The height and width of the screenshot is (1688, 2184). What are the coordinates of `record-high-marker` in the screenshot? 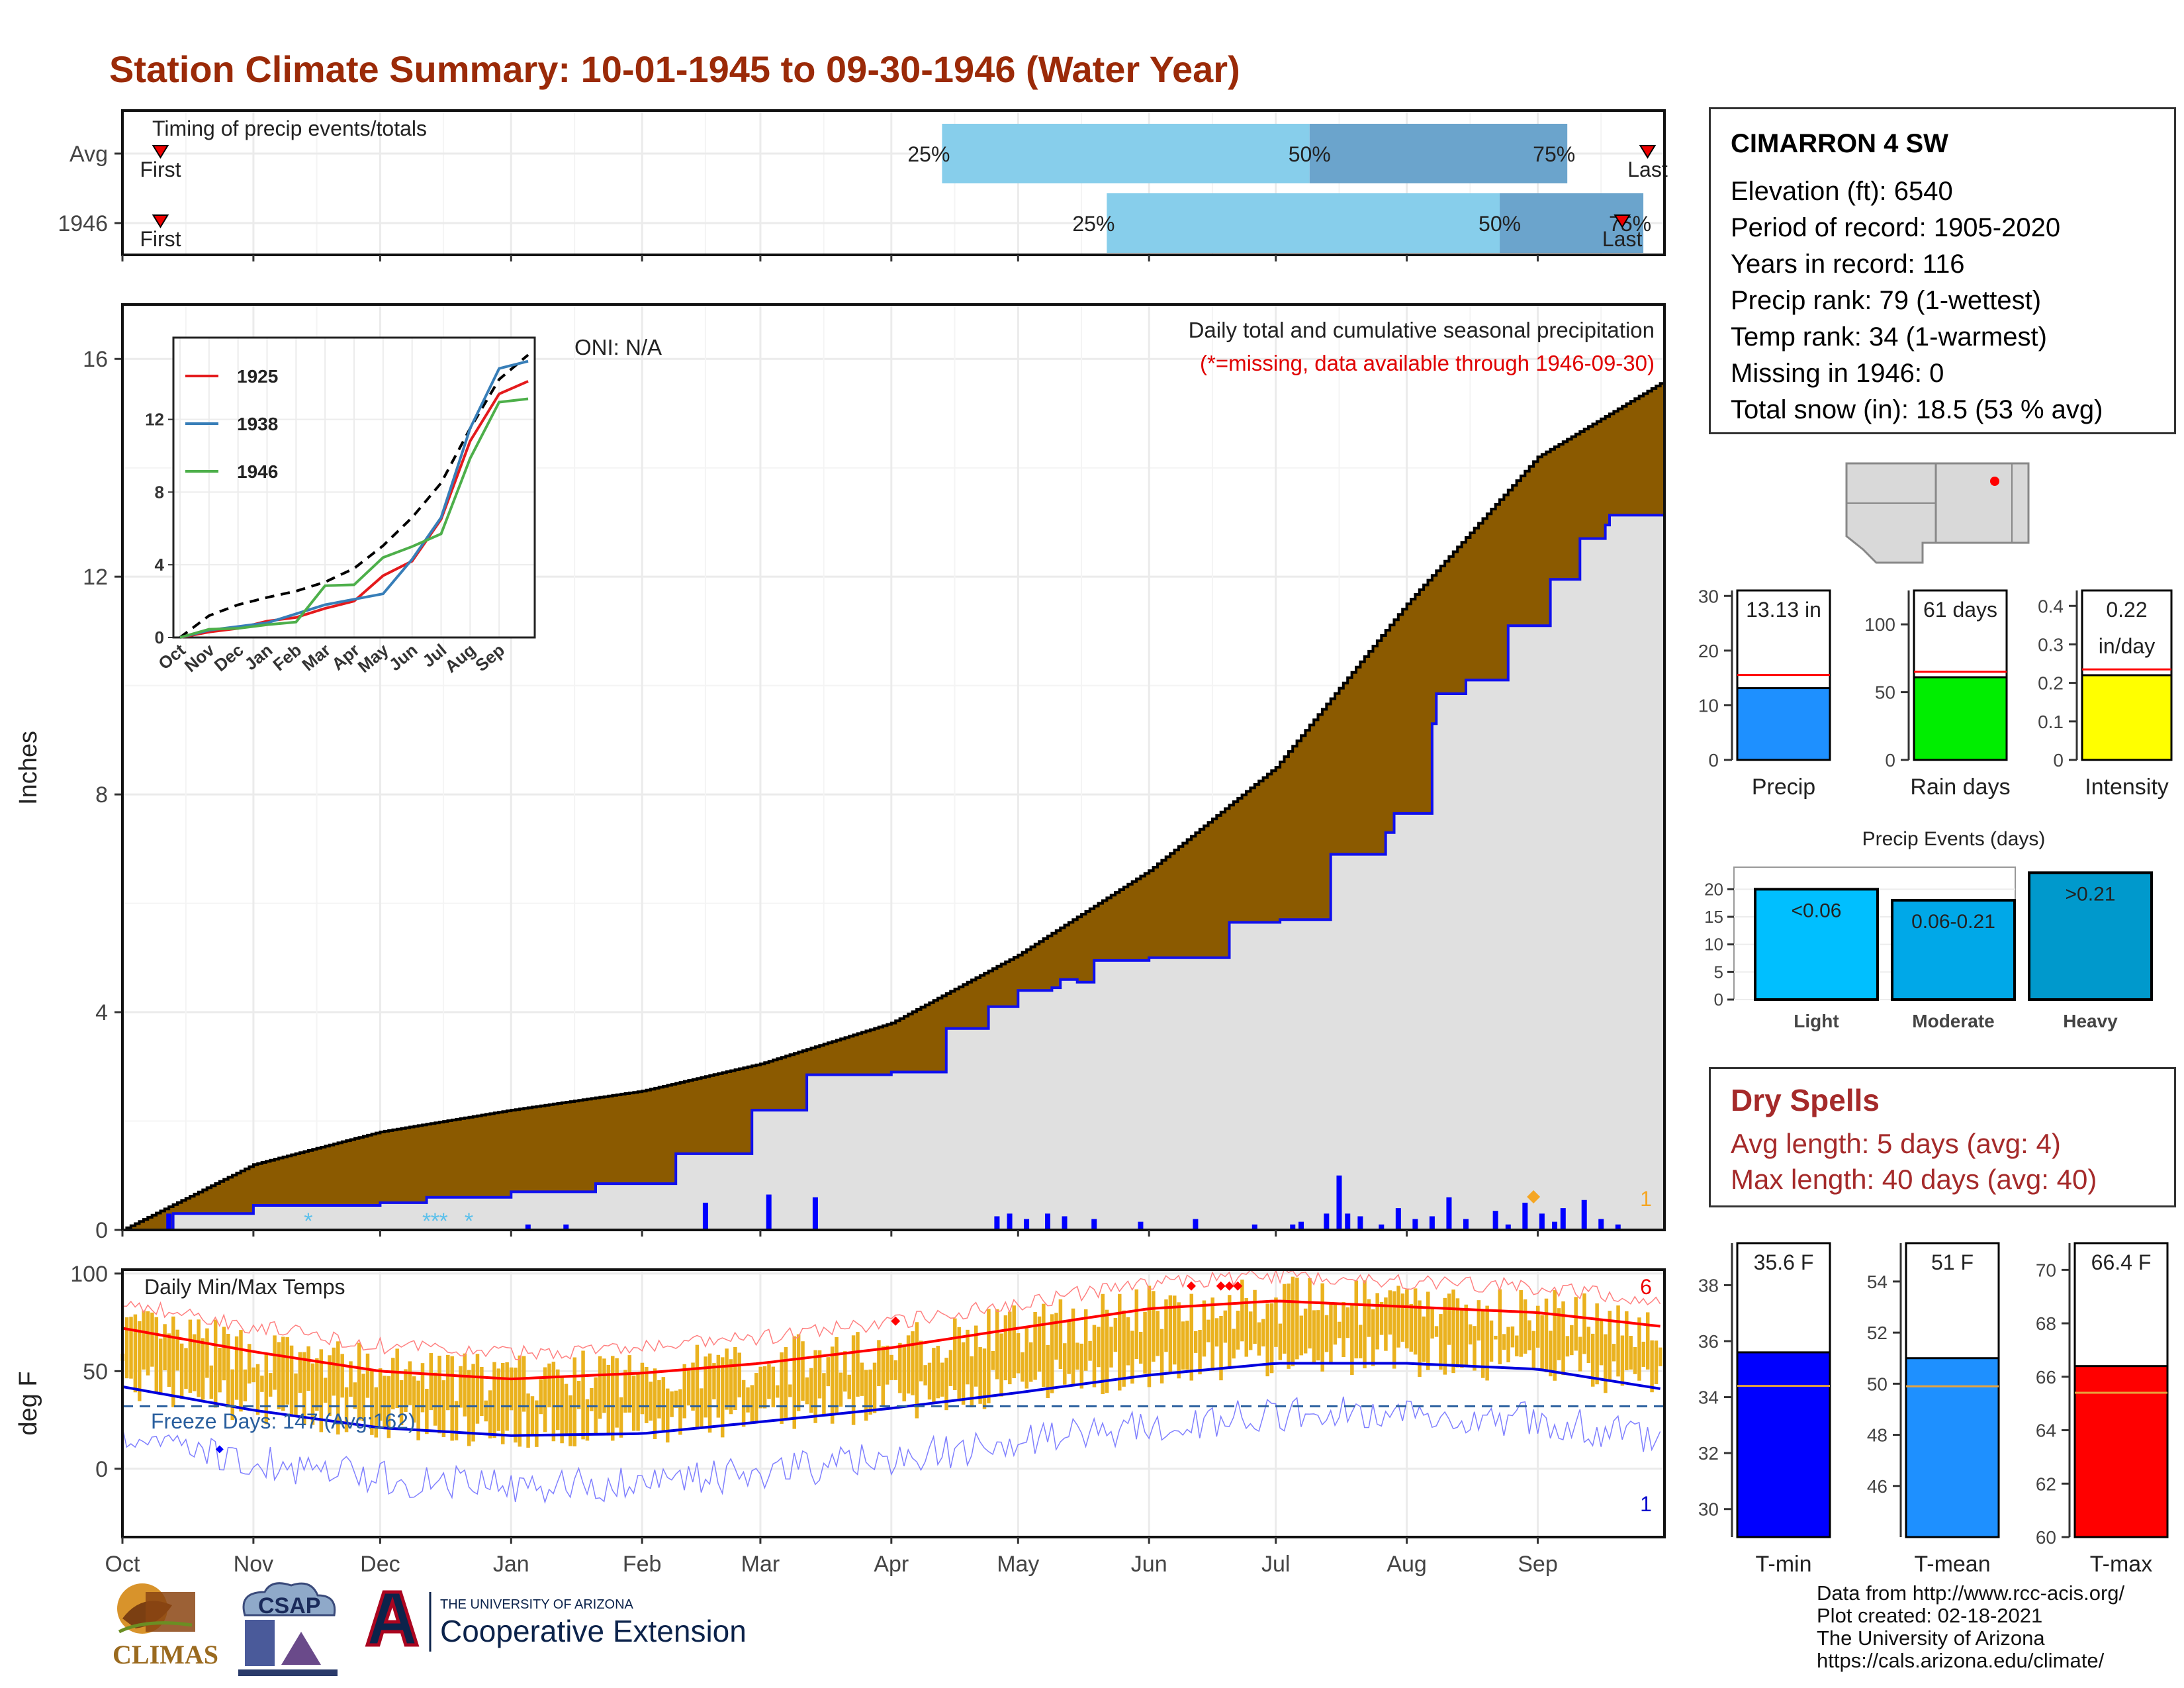 It's located at (1238, 1286).